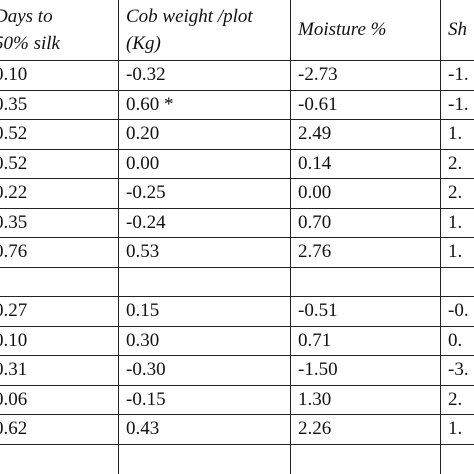 The height and width of the screenshot is (474, 474). I want to click on cell: 0.27, so click(14, 310).